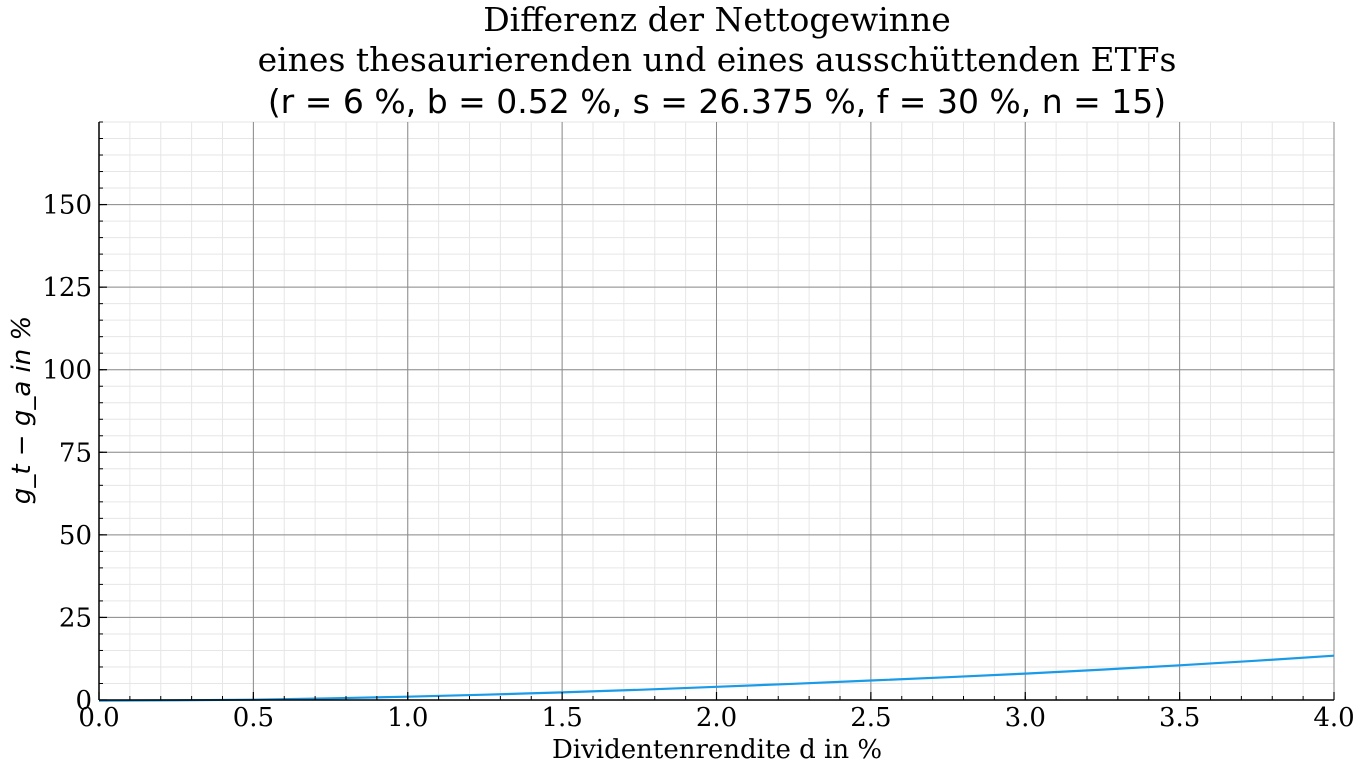  I want to click on x-tick-labels: 0.0 0.5 1.0 1.5 2.0 2.5 3.0 3.5 4.0, so click(716, 718).